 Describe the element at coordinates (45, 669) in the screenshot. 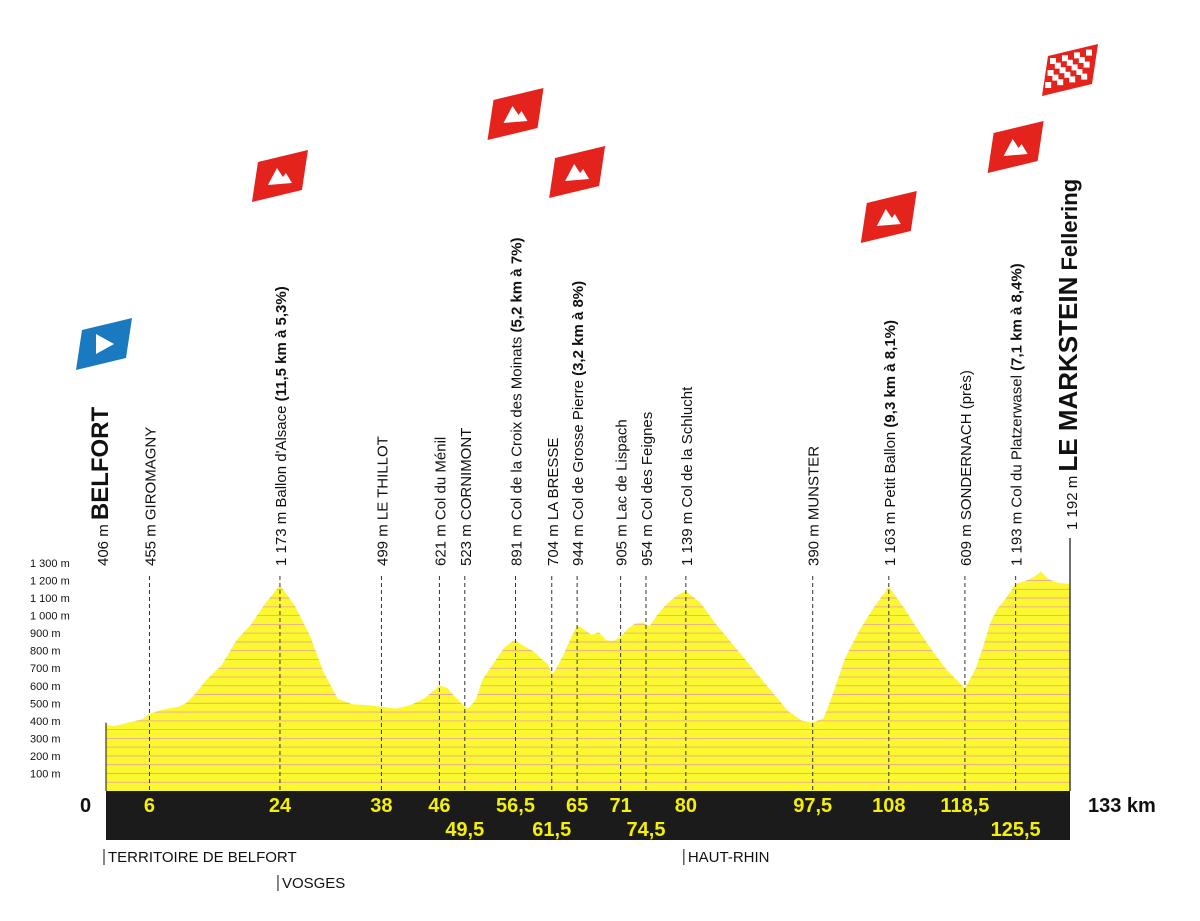

I see `y-tick-label: 700 m` at that location.